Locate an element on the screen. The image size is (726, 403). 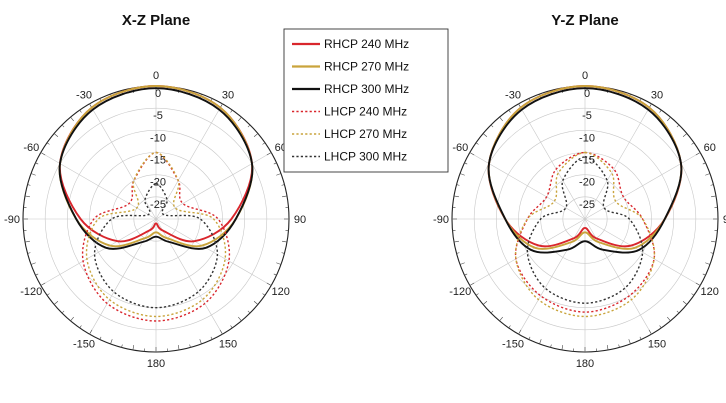
angle-tick-label: 120 is located at coordinates (281, 292).